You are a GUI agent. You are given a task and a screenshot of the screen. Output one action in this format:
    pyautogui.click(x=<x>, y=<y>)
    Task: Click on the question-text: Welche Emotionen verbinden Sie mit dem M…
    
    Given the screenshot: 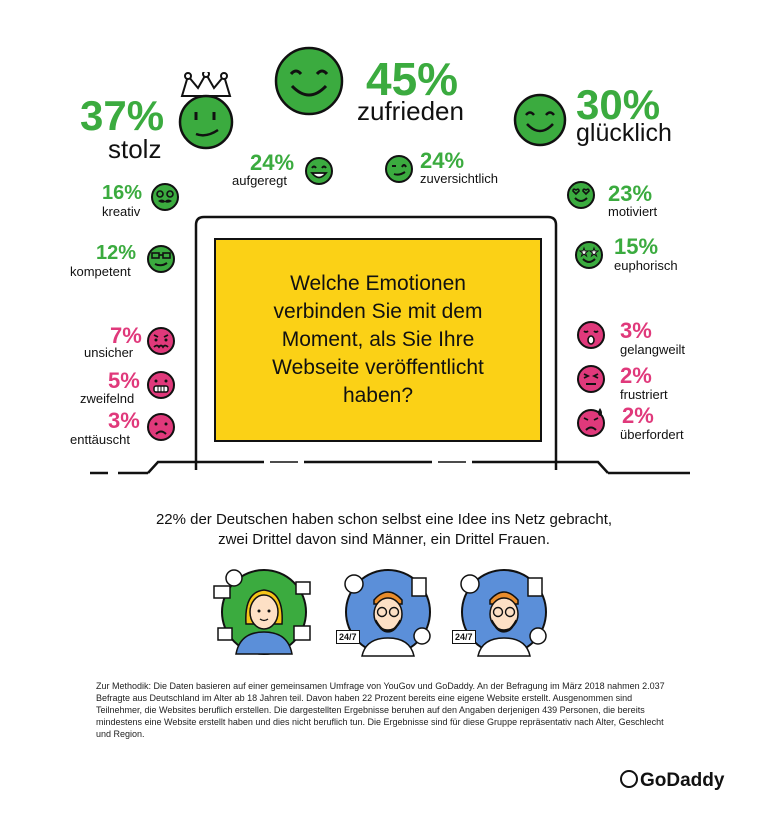 What is the action you would take?
    pyautogui.click(x=378, y=339)
    